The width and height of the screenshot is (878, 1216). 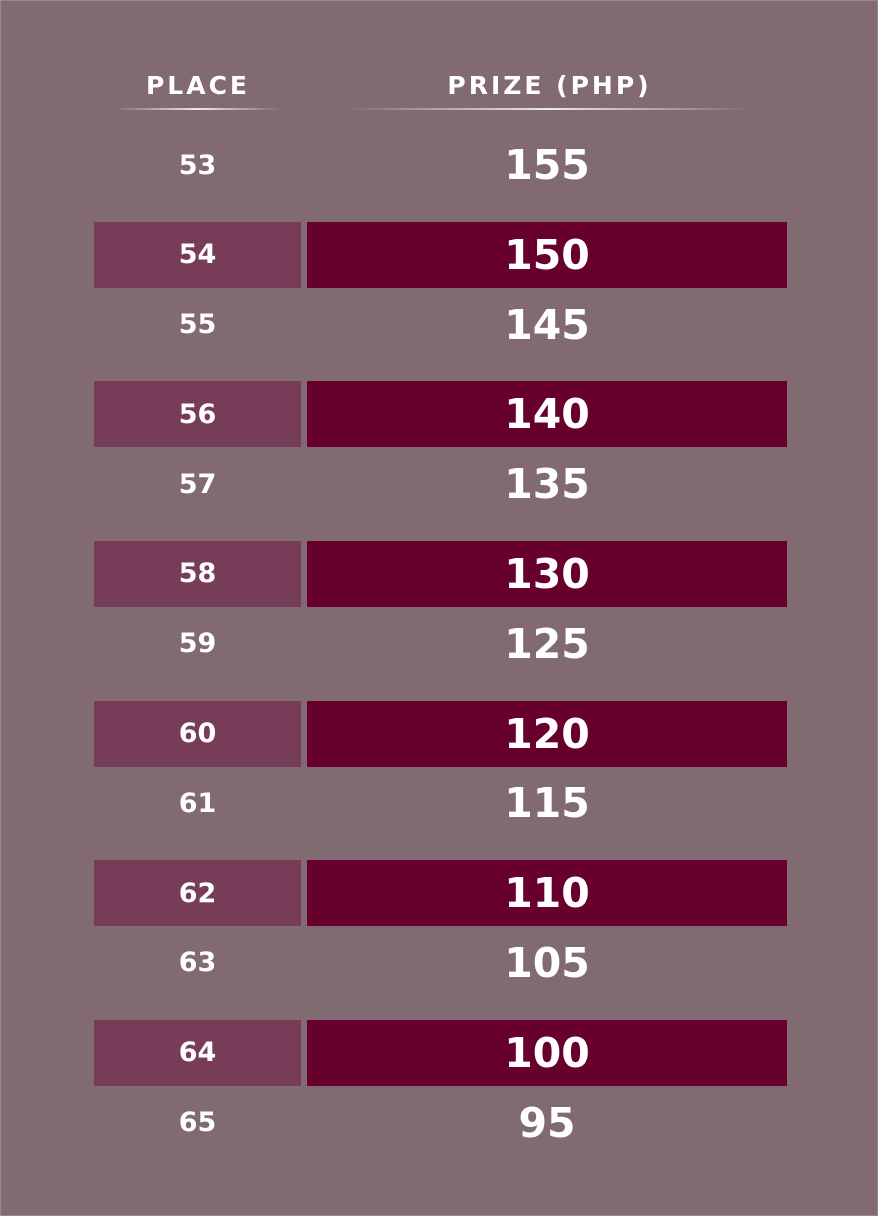 I want to click on prize-cell: 125, so click(x=547, y=643).